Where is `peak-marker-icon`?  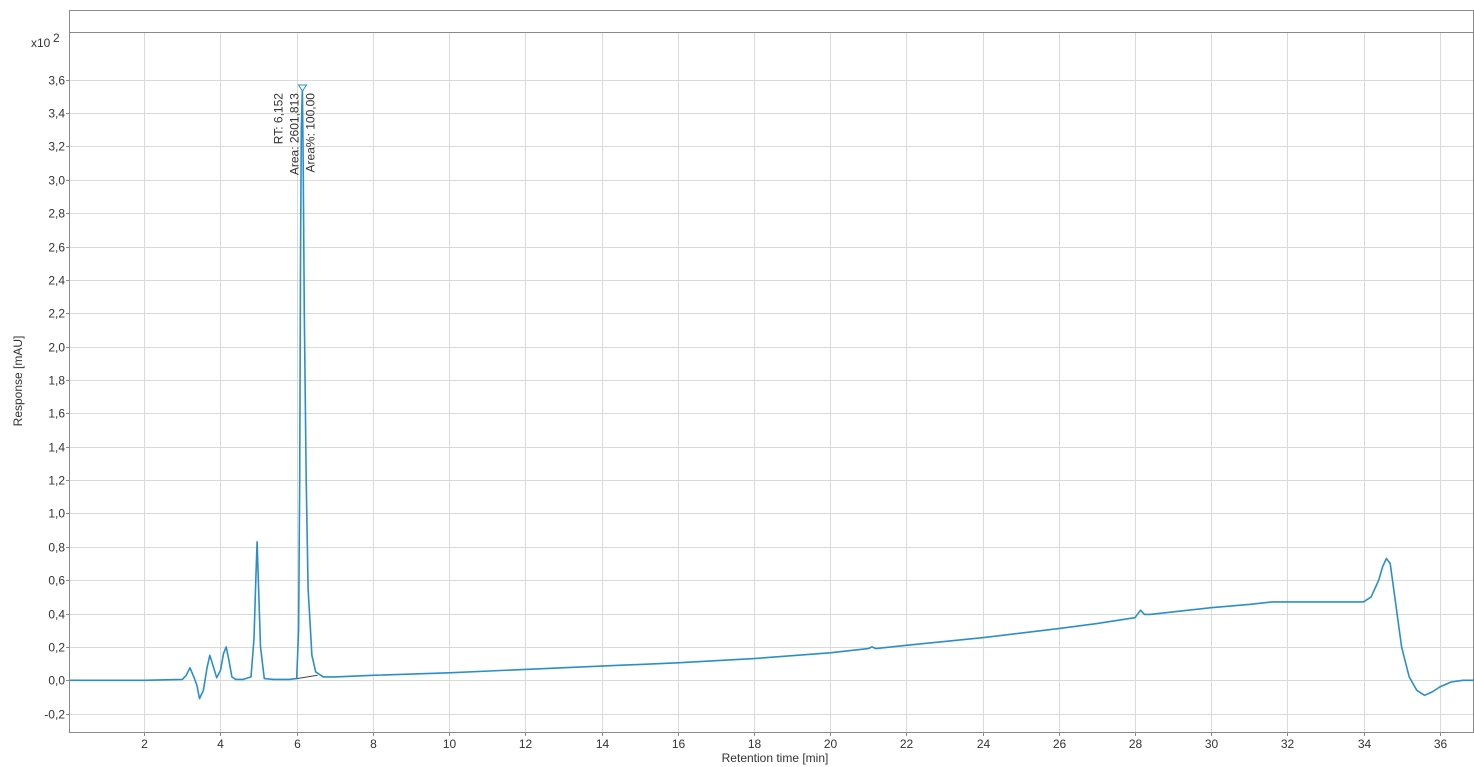 peak-marker-icon is located at coordinates (302, 88).